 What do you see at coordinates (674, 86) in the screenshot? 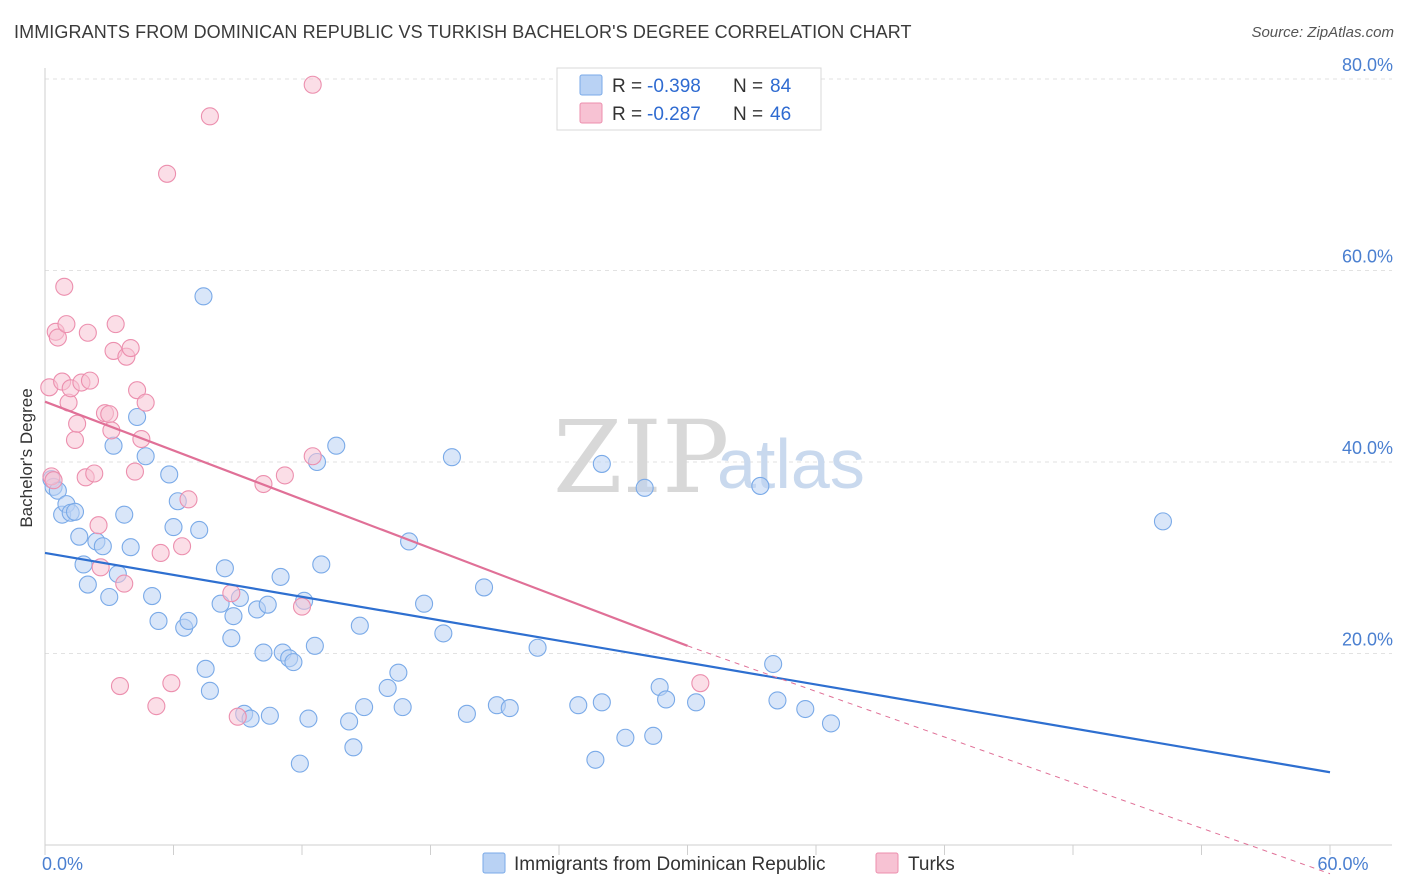
I see `legend-r-value-dominican: -0.398` at bounding box center [674, 86].